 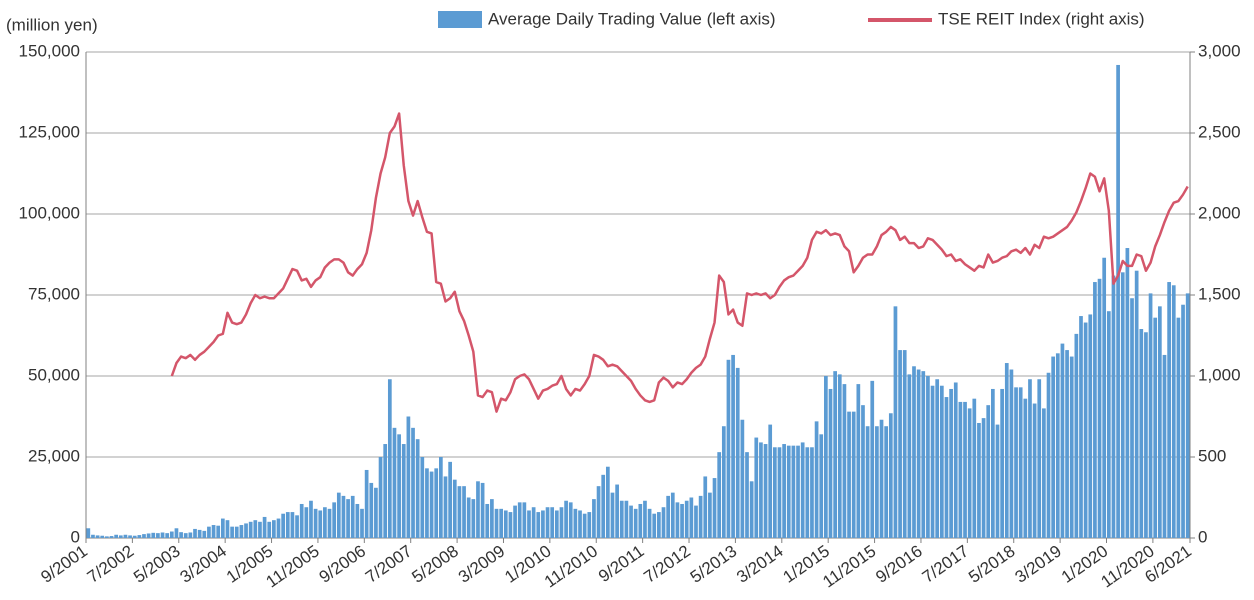 What do you see at coordinates (388, 563) in the screenshot?
I see `x-tick-label: 7/2007` at bounding box center [388, 563].